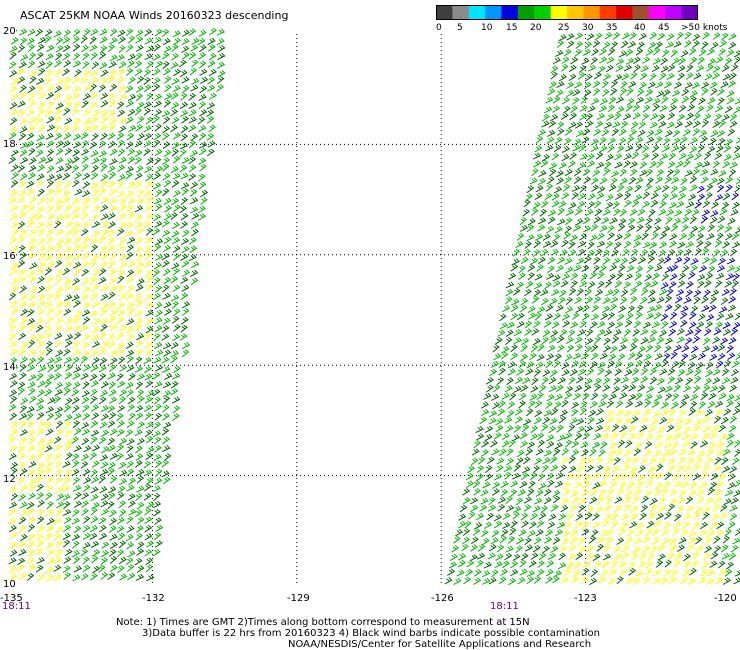 This screenshot has width=740, height=650. I want to click on colorbar-frame, so click(567, 12).